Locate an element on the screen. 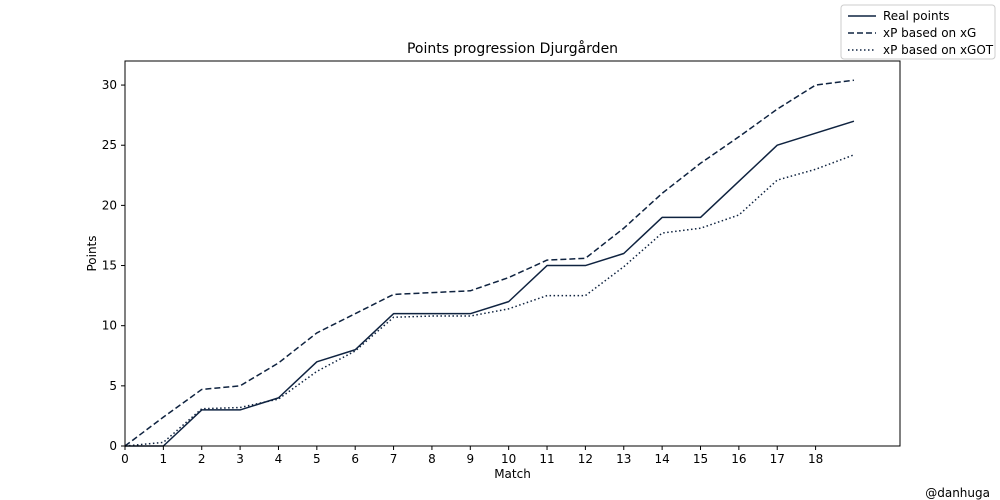 The width and height of the screenshot is (1000, 500). y-axis-title: Points is located at coordinates (92, 253).